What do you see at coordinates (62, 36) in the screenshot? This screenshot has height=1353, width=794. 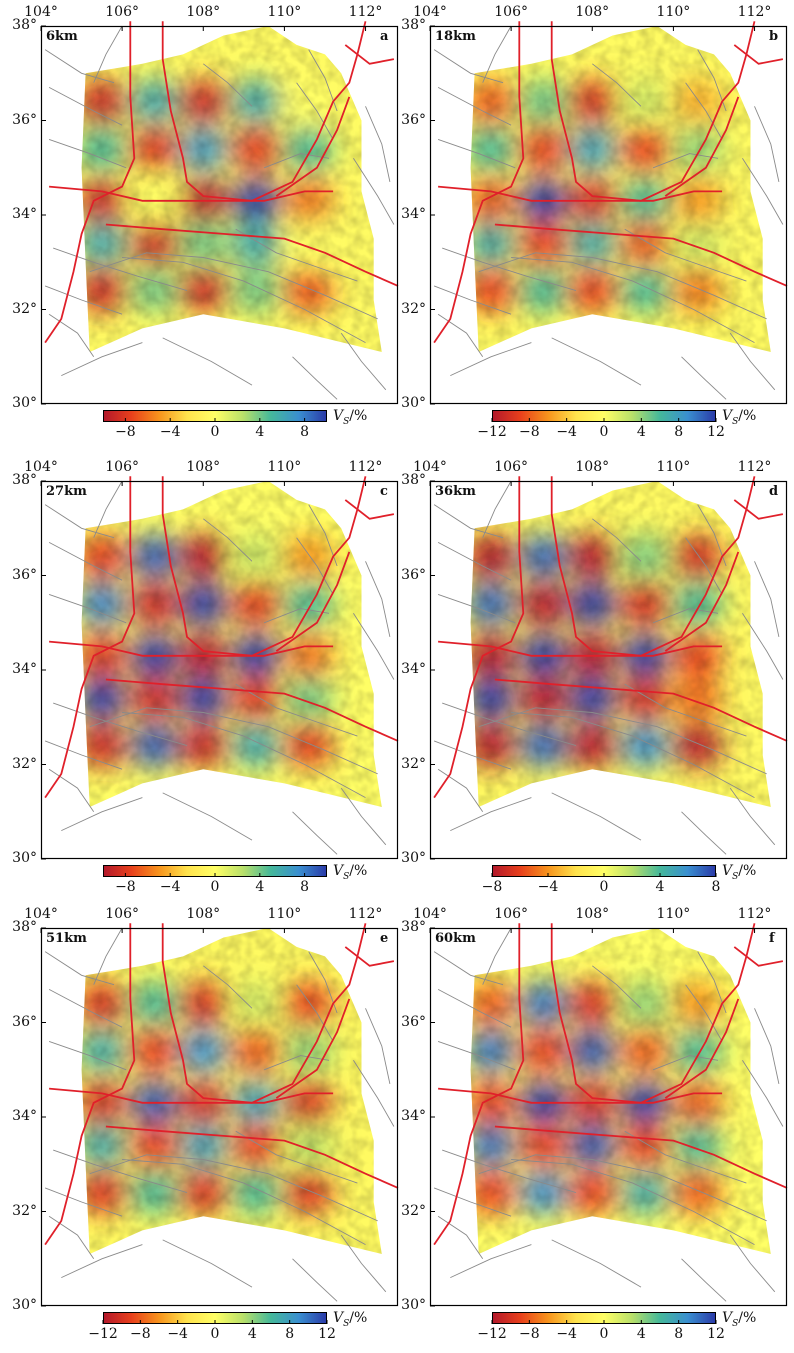 I see `depth-label: 6km` at bounding box center [62, 36].